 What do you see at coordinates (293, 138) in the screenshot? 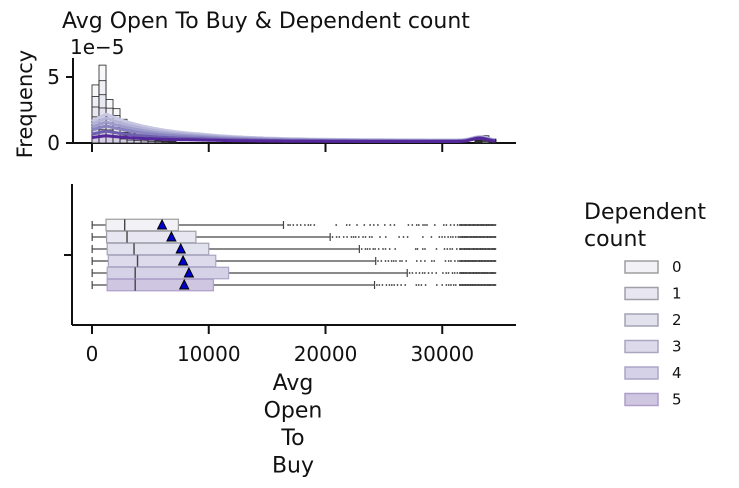
I see `kde-curve` at bounding box center [293, 138].